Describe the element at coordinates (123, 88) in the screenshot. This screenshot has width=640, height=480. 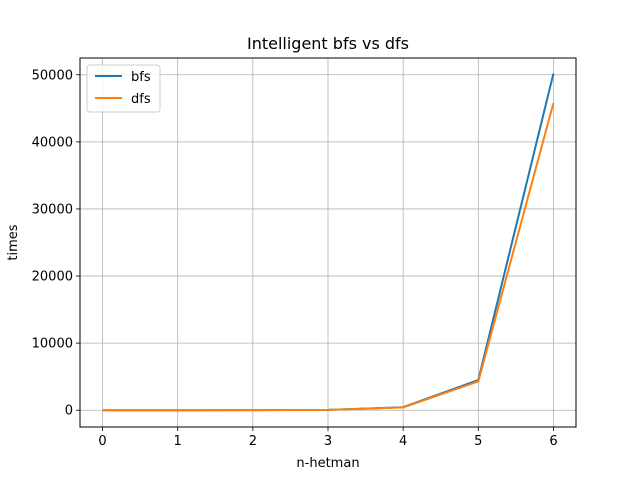
I see `legend: bfs dfs` at that location.